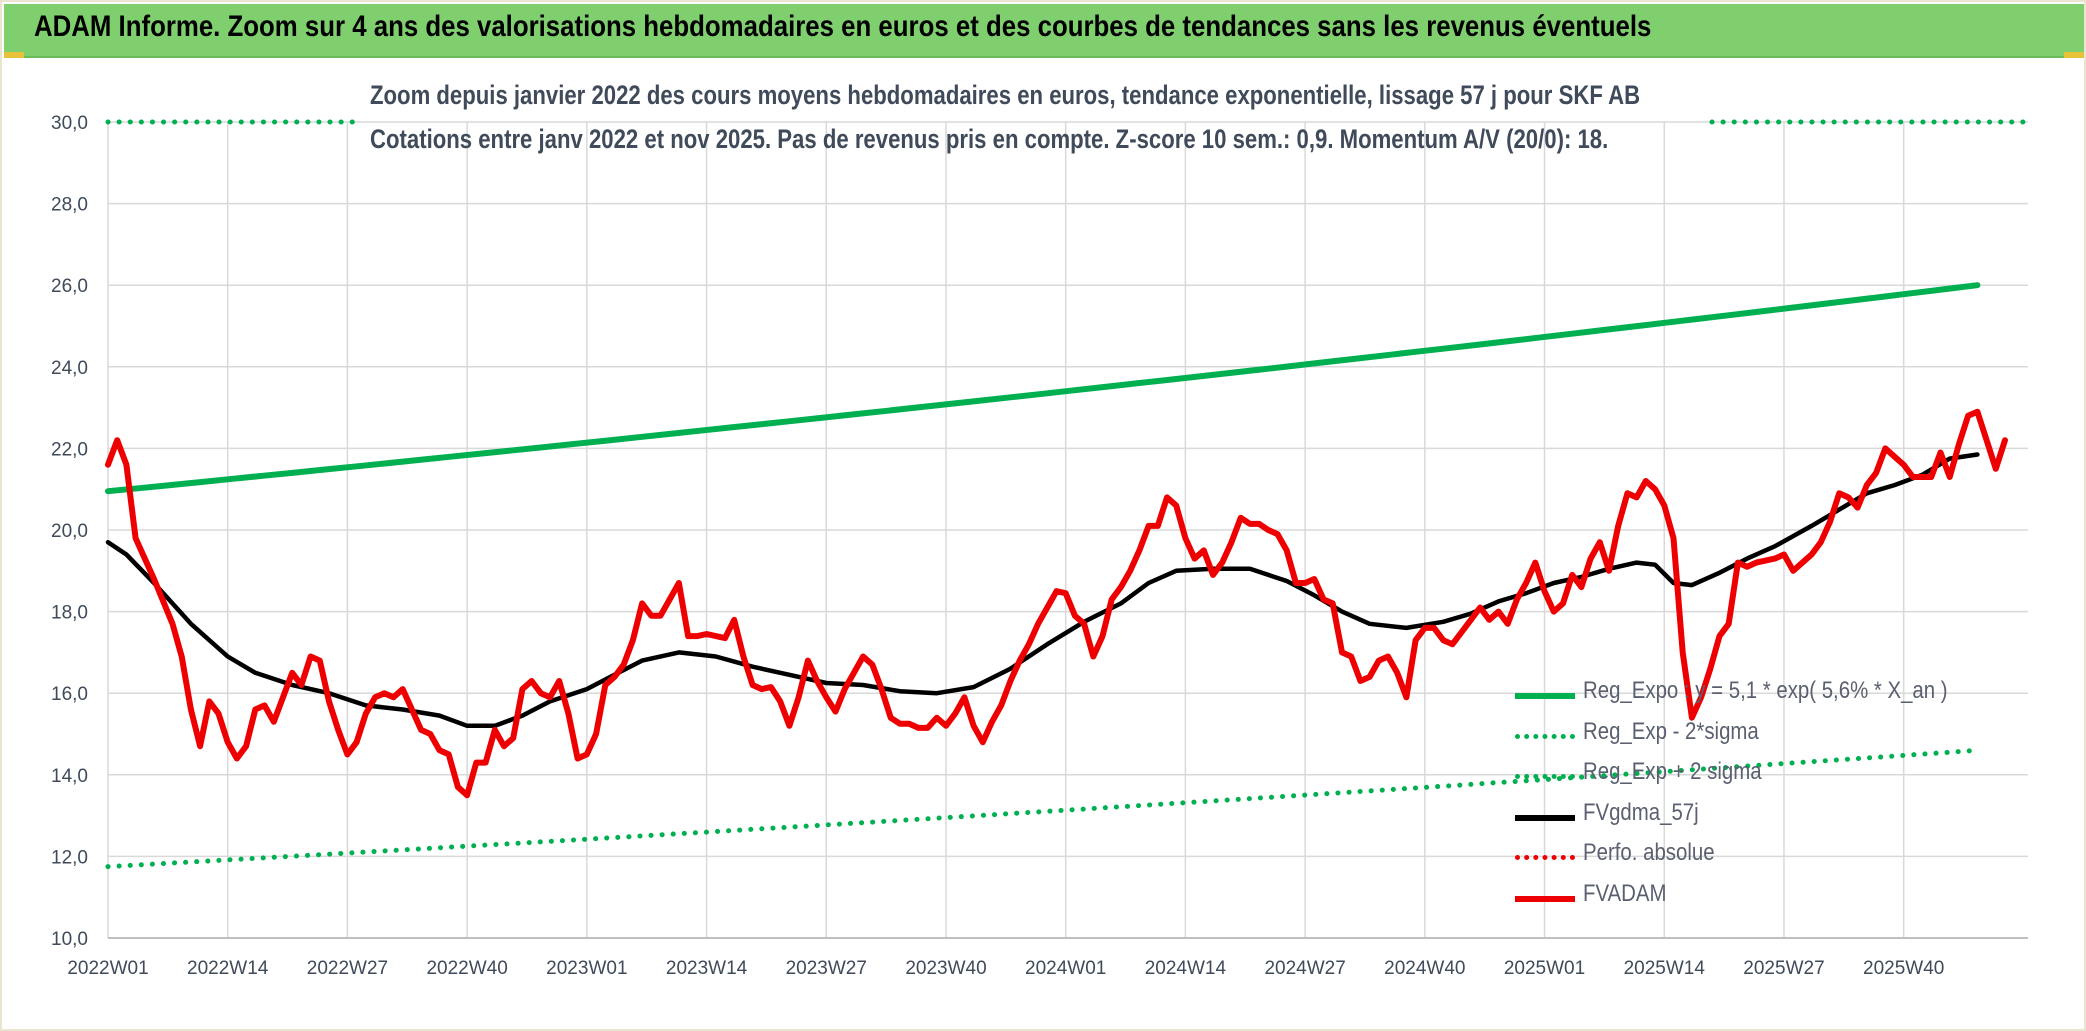 The width and height of the screenshot is (2086, 1031). What do you see at coordinates (1065, 968) in the screenshot?
I see `x-tick-label: 2024W01` at bounding box center [1065, 968].